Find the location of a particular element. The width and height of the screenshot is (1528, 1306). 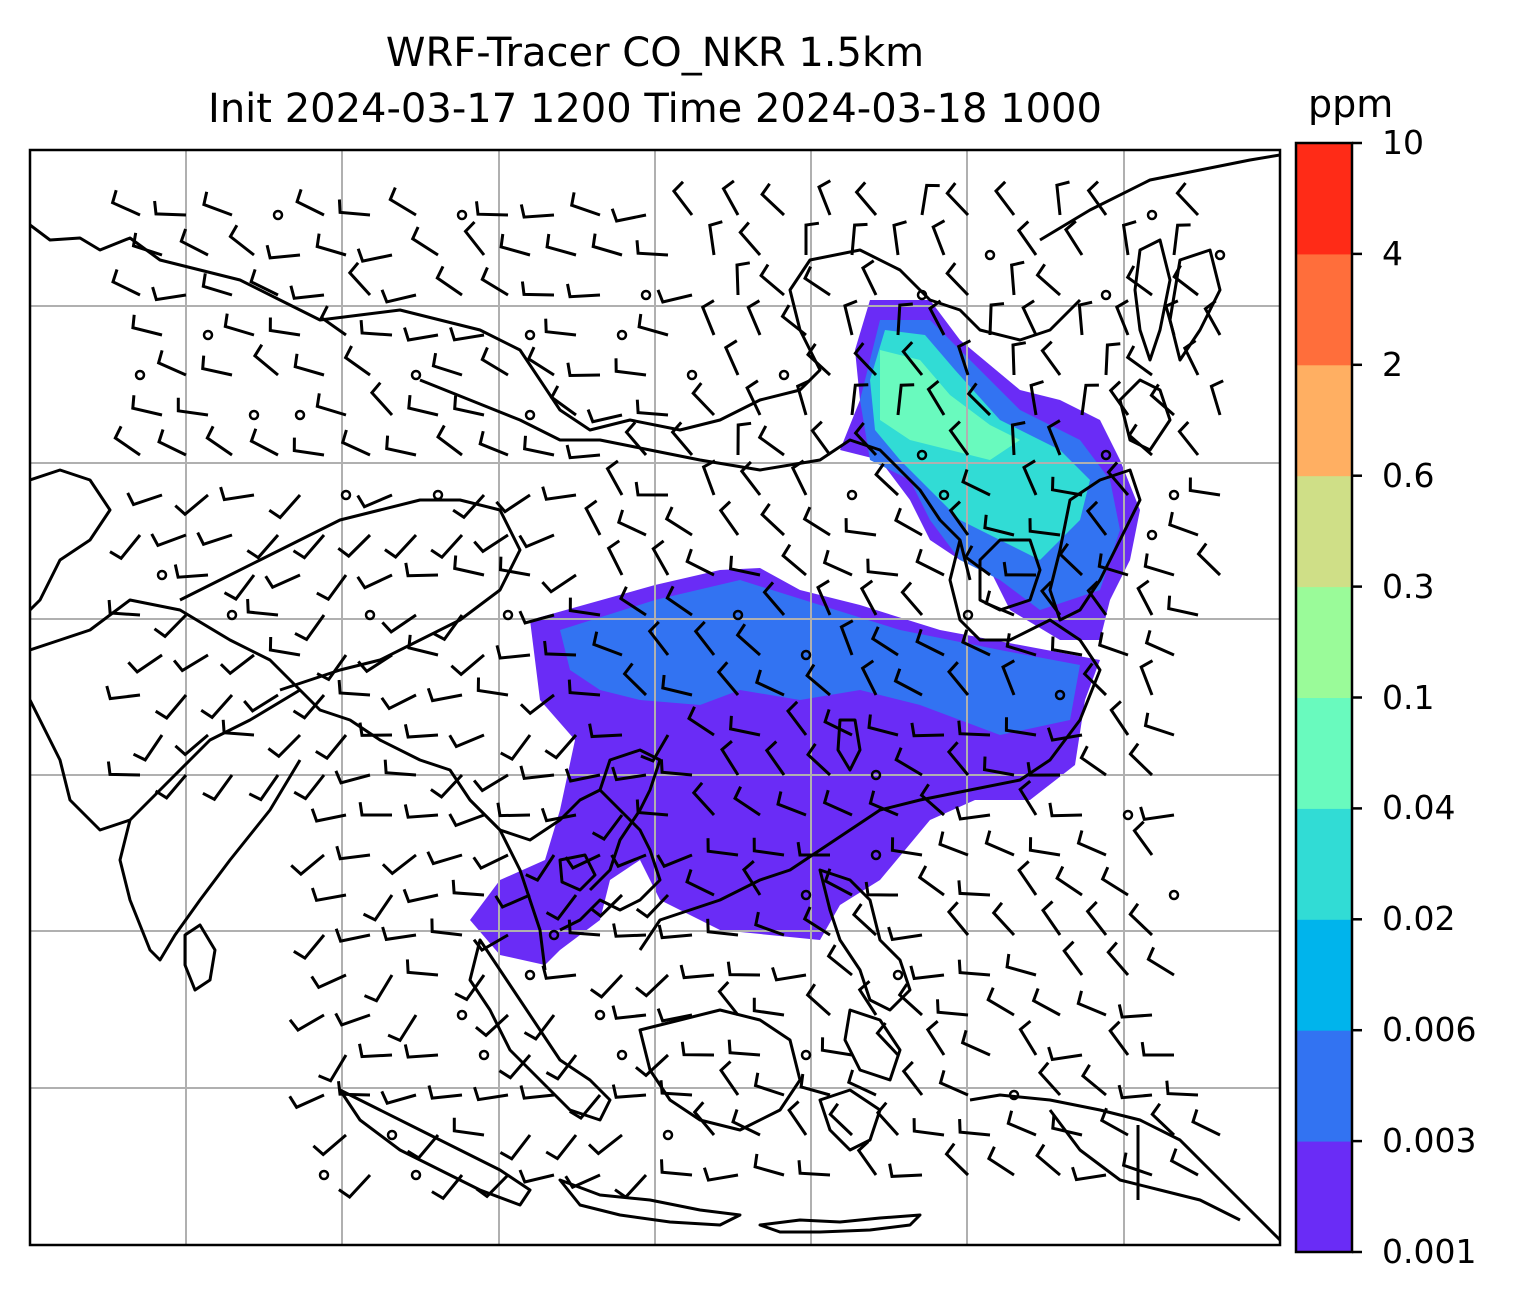

coast-arabia is located at coordinates (71, 540).